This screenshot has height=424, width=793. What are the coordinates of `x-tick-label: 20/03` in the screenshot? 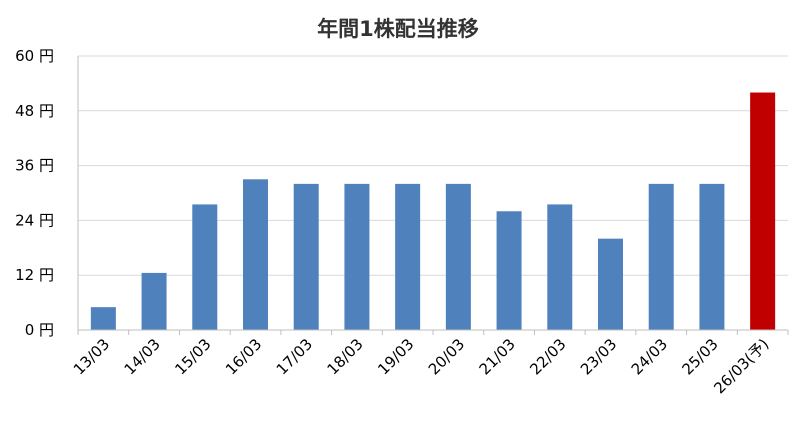 It's located at (446, 356).